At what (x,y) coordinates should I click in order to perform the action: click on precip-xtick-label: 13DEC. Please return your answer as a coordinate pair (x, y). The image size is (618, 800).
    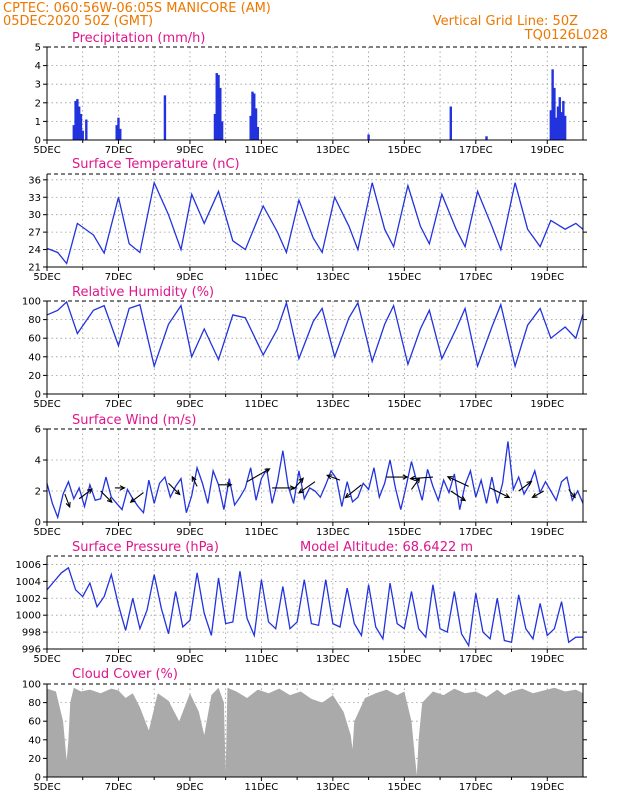
    Looking at the image, I should click on (333, 150).